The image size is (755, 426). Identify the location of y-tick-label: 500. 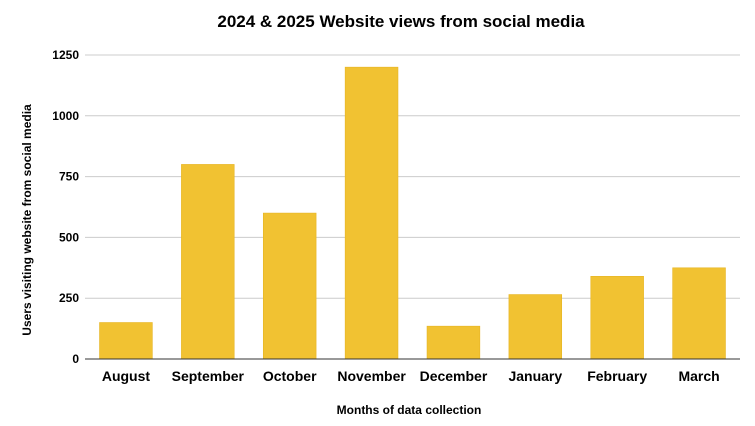
(69, 237).